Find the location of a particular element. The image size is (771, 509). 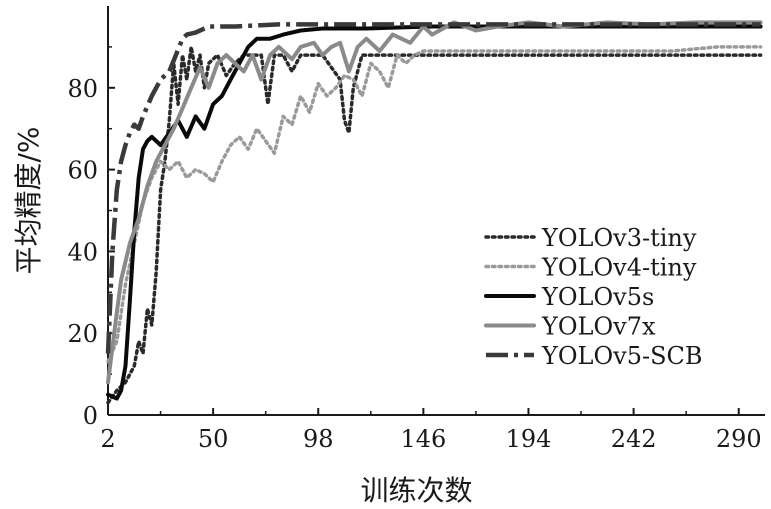

legend-label-3: YOLOv7x is located at coordinates (598, 327).